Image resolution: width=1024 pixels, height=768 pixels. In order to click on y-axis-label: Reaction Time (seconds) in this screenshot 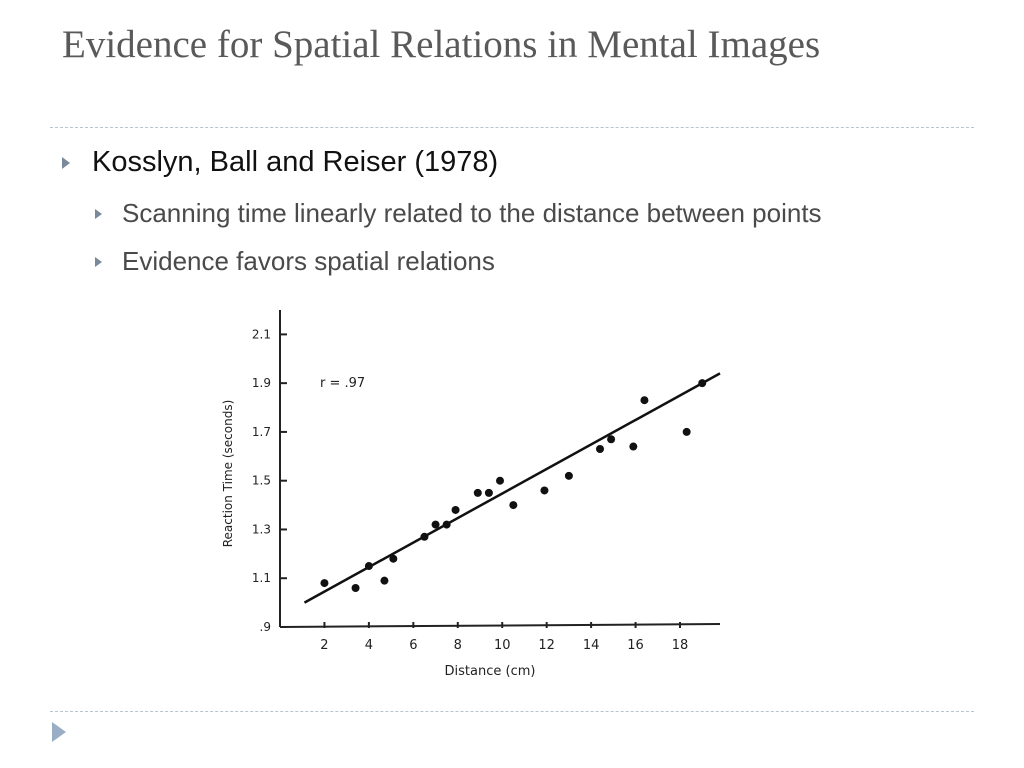, I will do `click(228, 474)`.